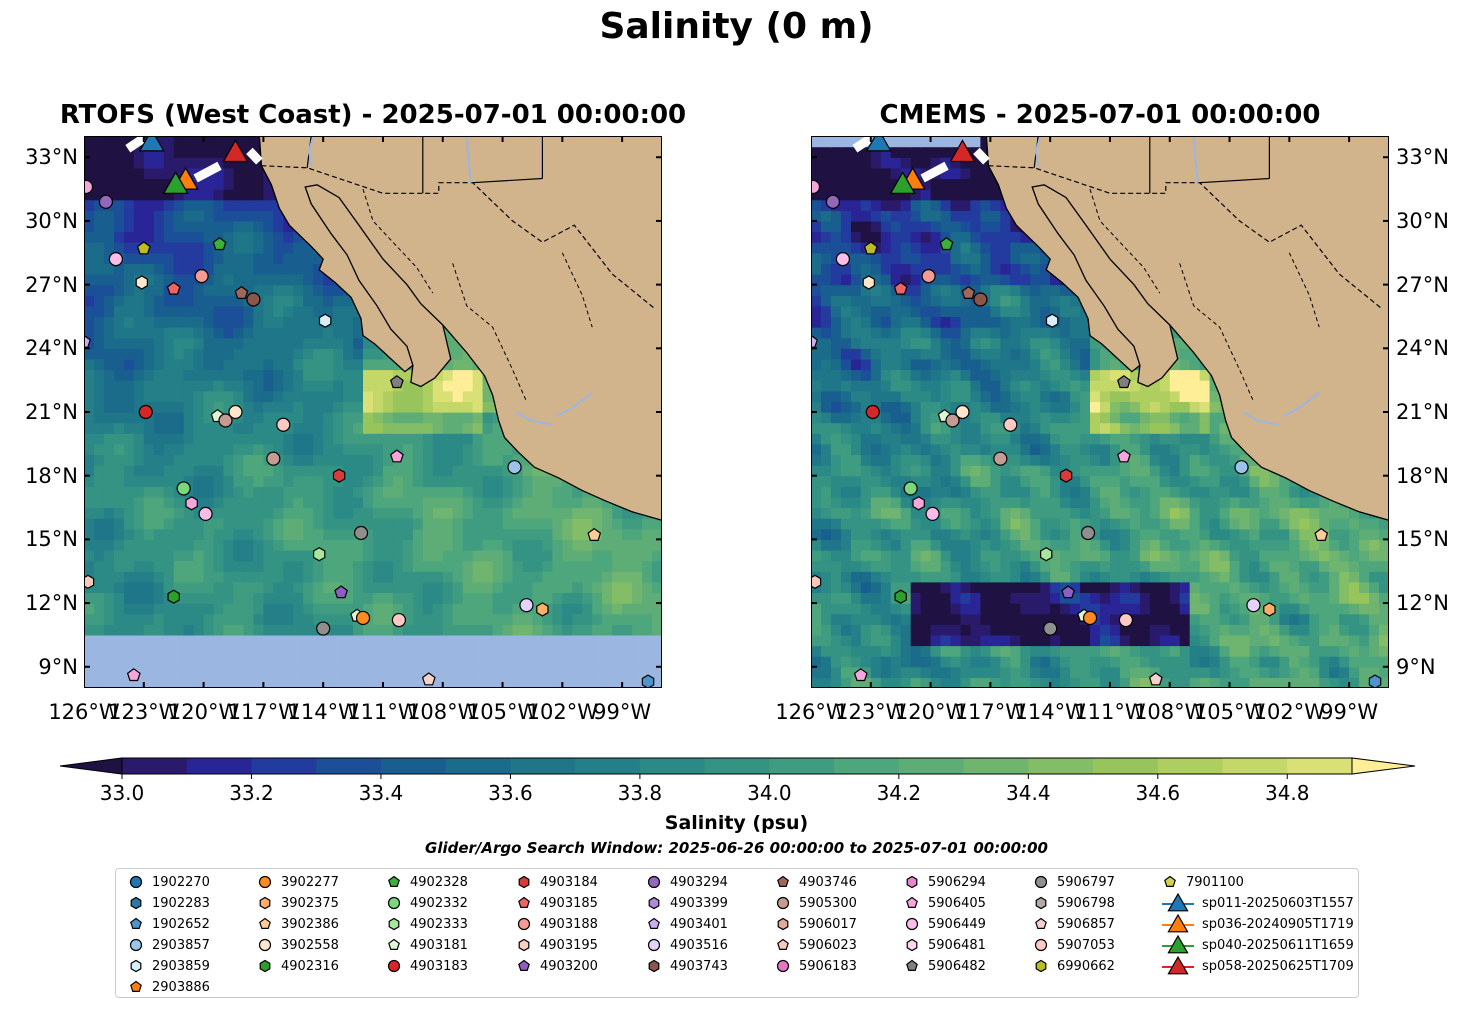 This screenshot has width=1473, height=1014. What do you see at coordinates (1278, 924) in the screenshot?
I see `legend-label: sp036-20240905T1719` at bounding box center [1278, 924].